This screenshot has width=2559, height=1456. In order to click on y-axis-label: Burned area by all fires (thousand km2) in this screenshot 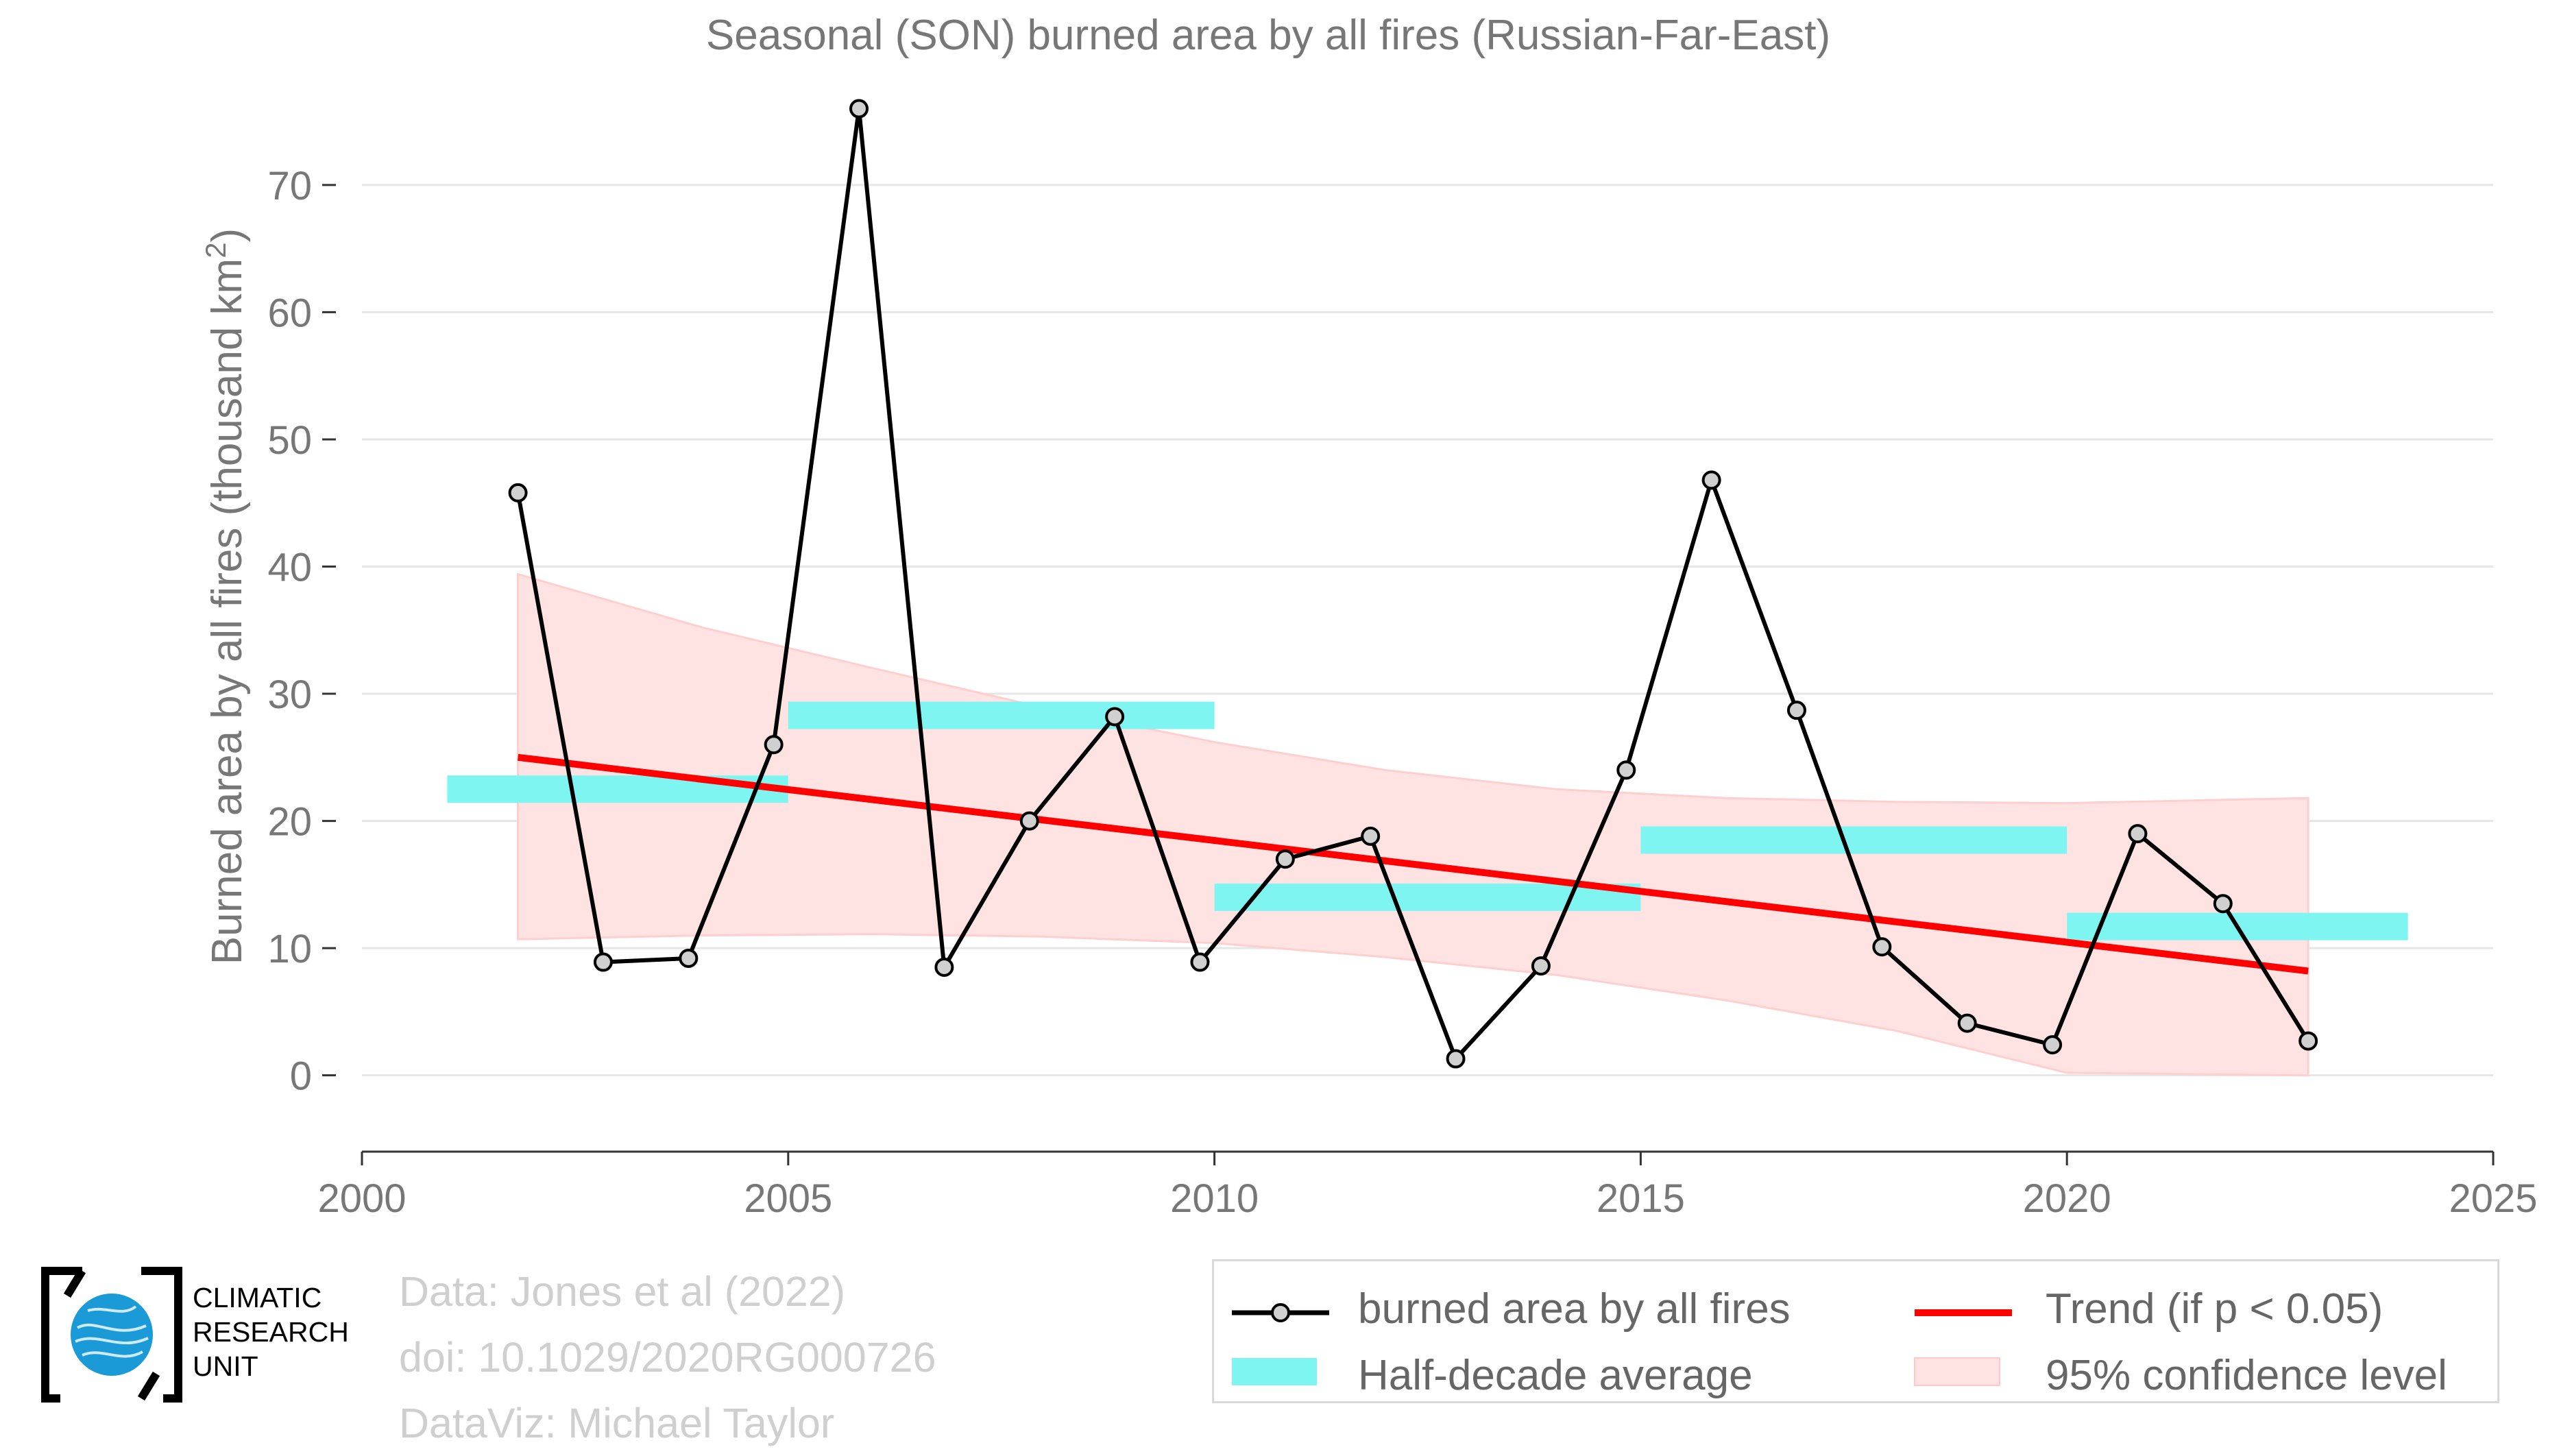, I will do `click(225, 596)`.